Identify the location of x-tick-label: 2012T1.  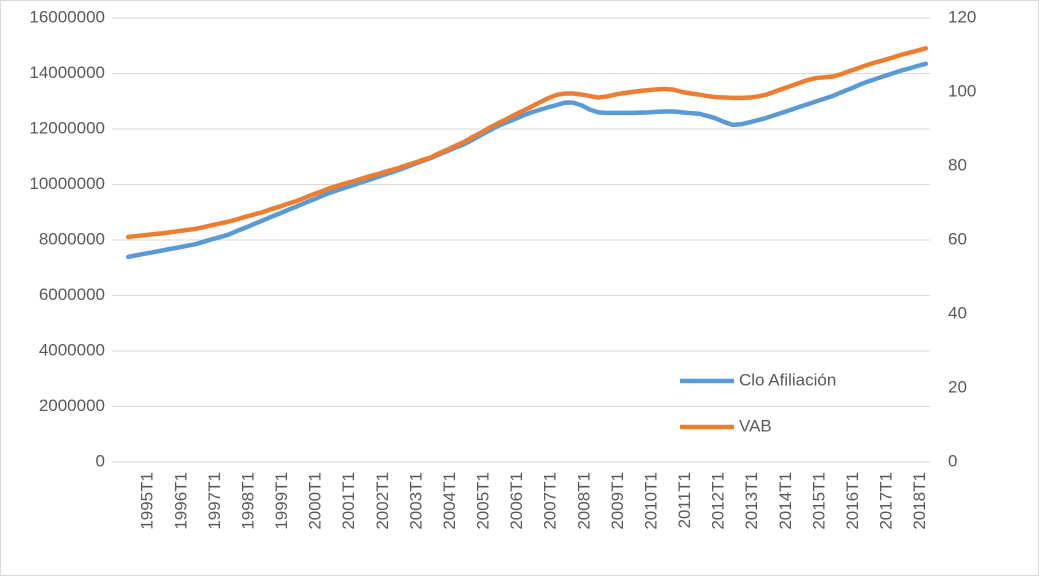
(718, 501).